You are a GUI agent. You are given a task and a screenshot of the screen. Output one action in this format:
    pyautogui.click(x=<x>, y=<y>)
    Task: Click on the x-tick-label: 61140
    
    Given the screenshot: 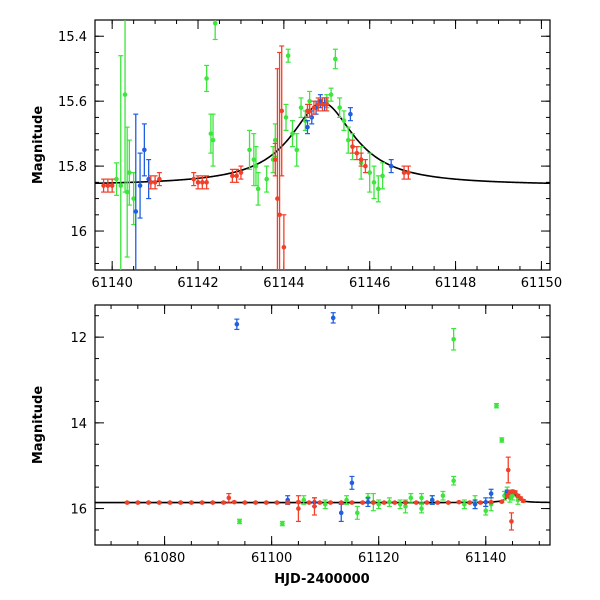 What is the action you would take?
    pyautogui.click(x=485, y=558)
    